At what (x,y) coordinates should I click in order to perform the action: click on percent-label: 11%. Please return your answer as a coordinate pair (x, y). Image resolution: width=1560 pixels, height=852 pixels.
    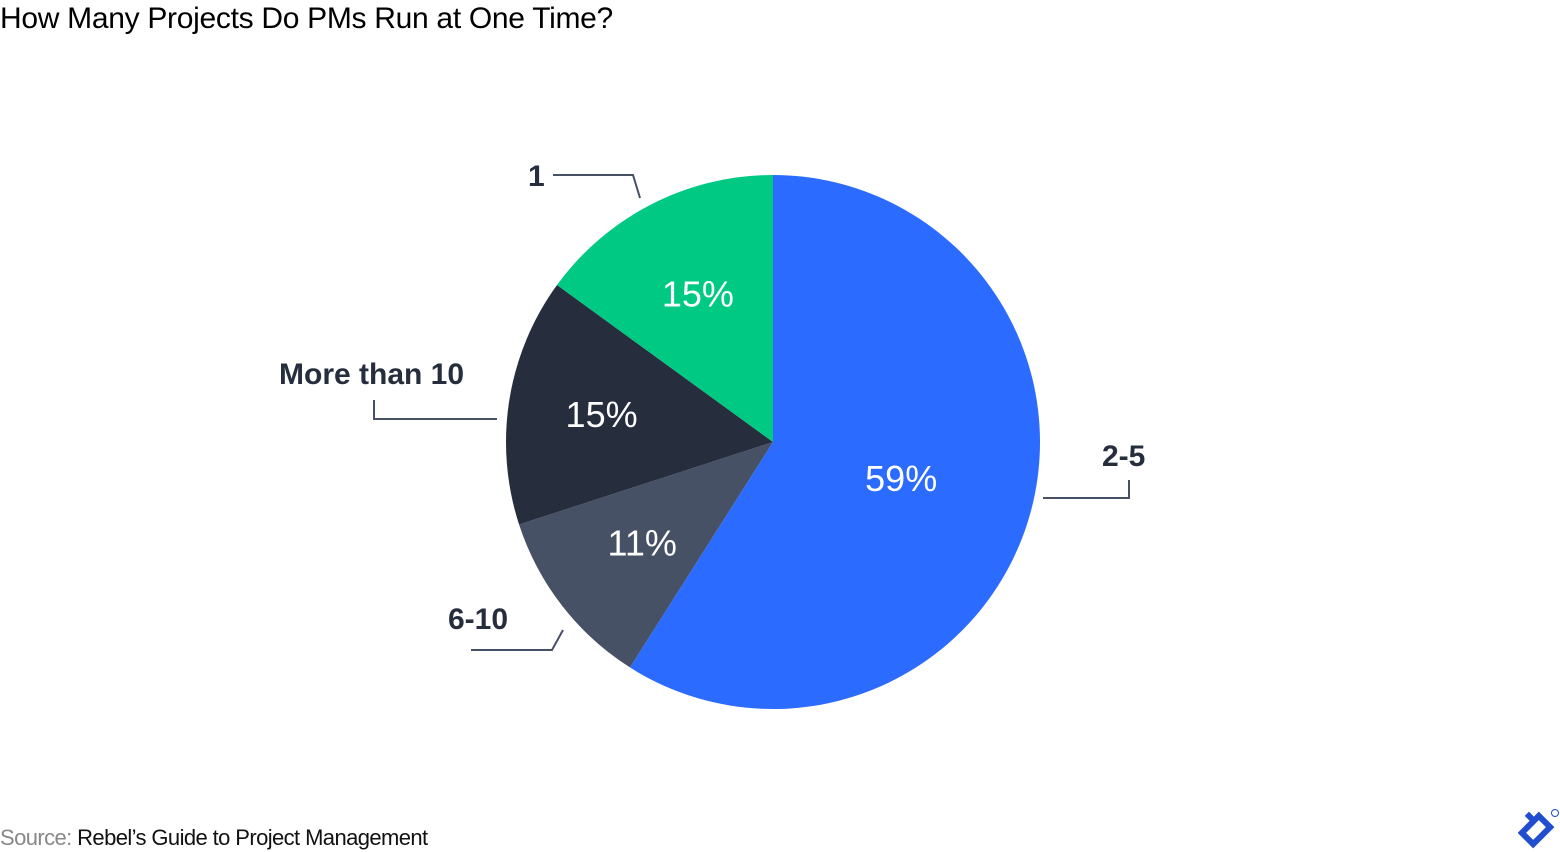
    Looking at the image, I should click on (642, 542).